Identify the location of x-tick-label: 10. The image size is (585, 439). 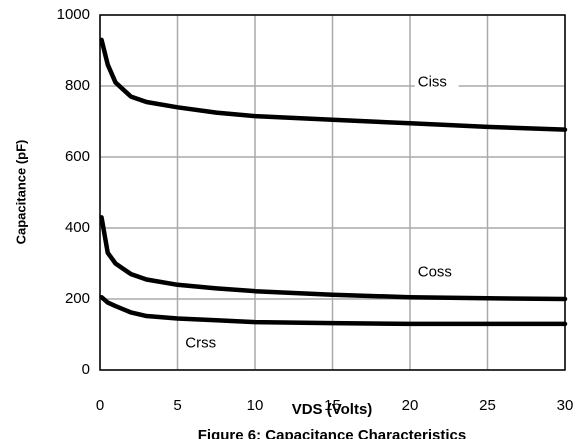
(255, 405).